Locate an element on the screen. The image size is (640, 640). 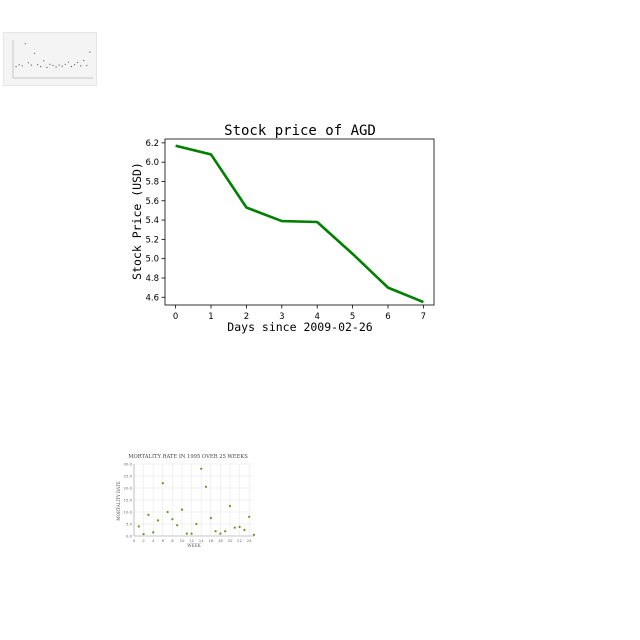
x-tick-label: 7 is located at coordinates (423, 317).